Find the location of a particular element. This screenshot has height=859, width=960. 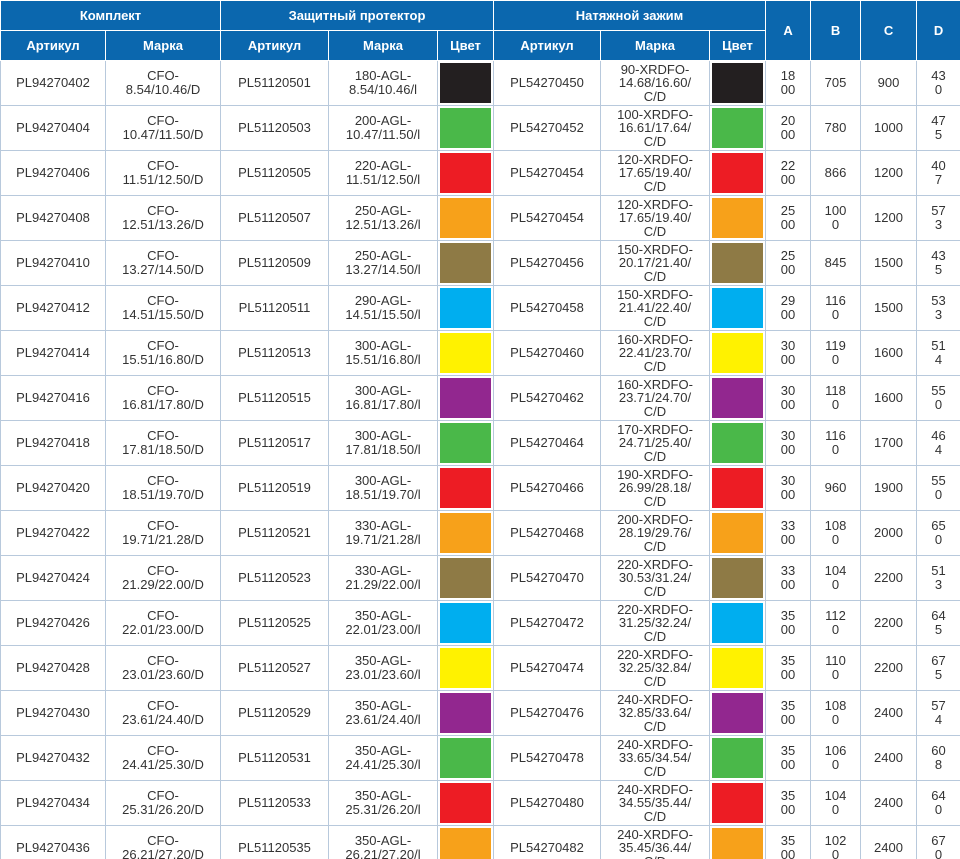

kit-brand: CFO-12.51/13.26/D is located at coordinates (163, 218).